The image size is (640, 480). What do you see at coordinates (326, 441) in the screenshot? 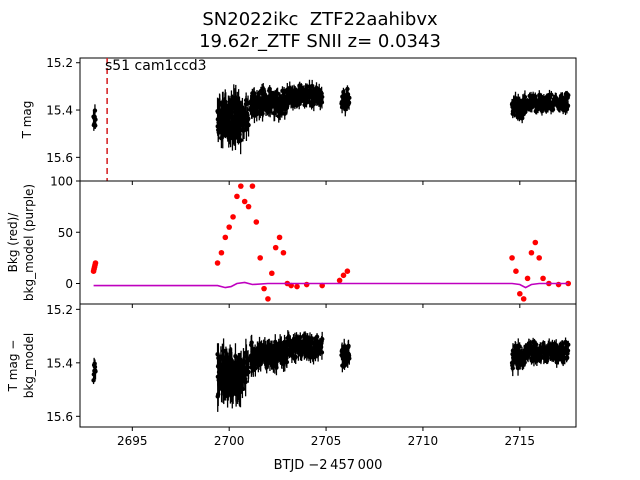
I see `x-tick-label: 2705` at bounding box center [326, 441].